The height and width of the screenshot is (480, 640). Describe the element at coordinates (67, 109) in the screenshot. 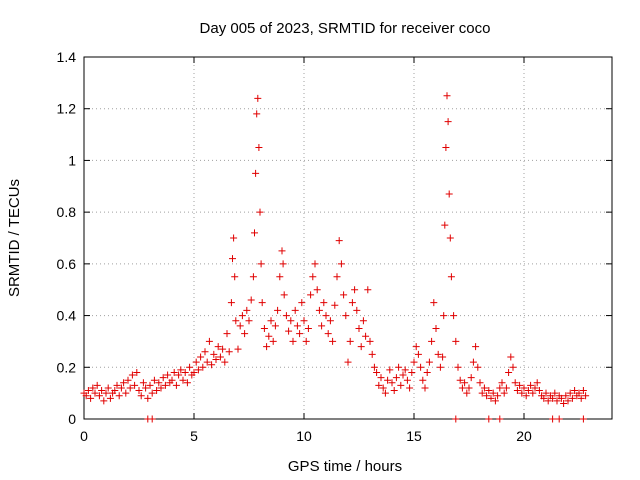

I see `y-tick-label: 1.2` at that location.